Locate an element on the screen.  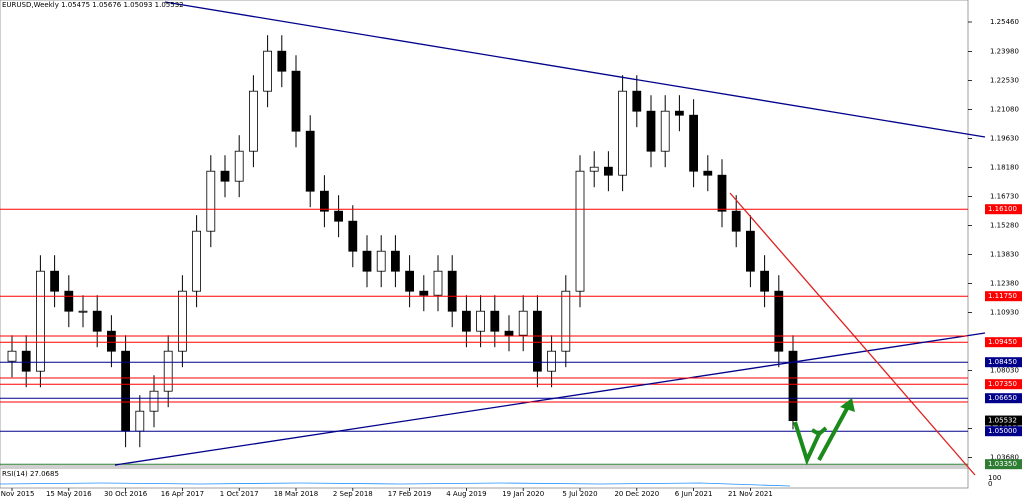
y-tick-label: 1.15280 is located at coordinates (1004, 226).